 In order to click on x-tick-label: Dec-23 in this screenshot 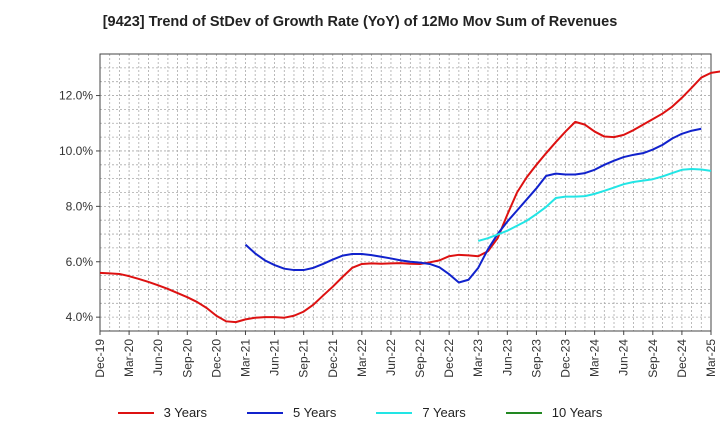, I will do `click(566, 358)`.